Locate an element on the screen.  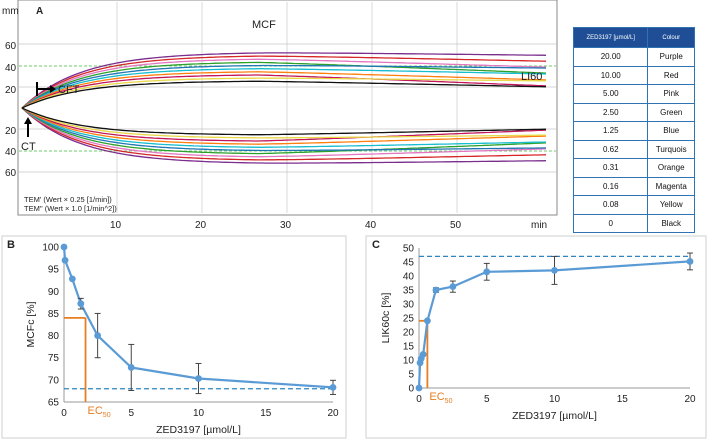
y-tick-label: 30 is located at coordinates (409, 305).